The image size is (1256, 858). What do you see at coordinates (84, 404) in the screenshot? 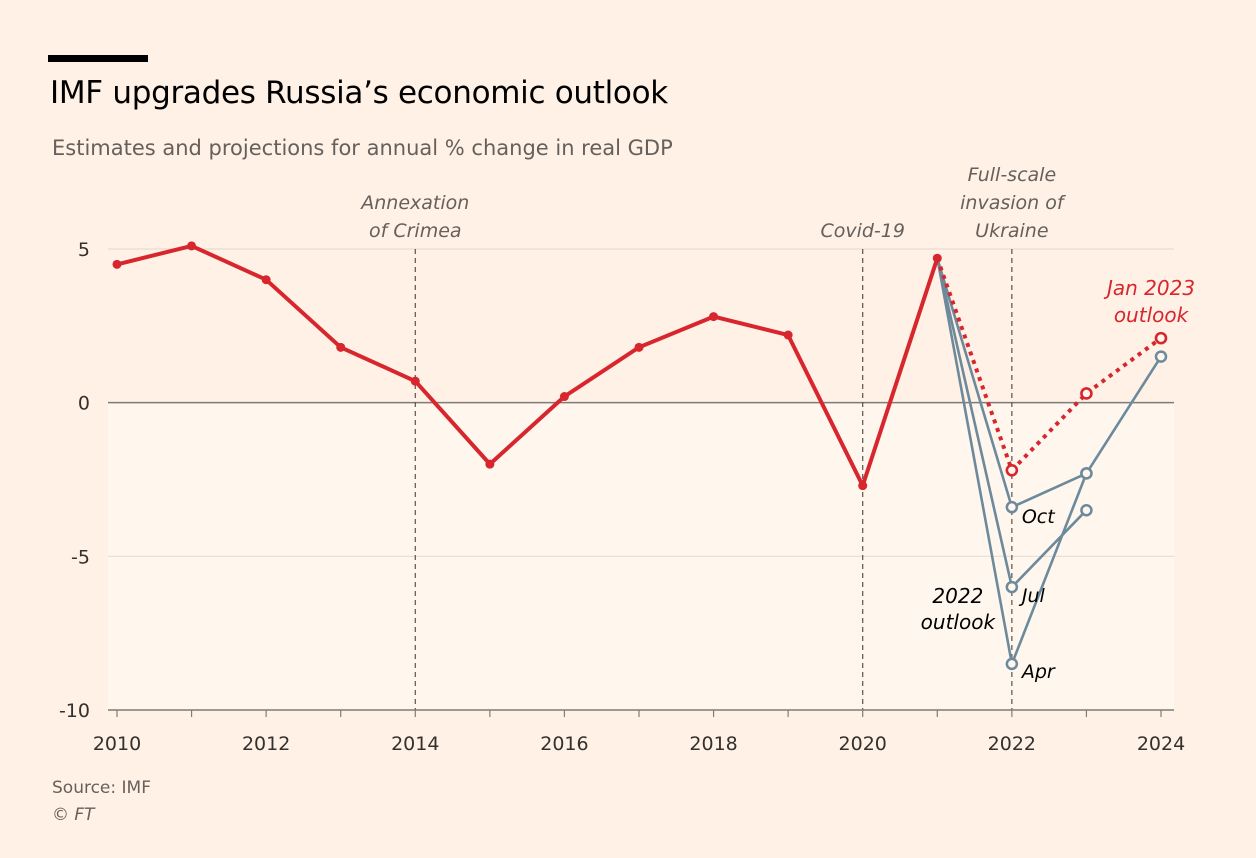
I see `y-tick-label: 0` at bounding box center [84, 404].